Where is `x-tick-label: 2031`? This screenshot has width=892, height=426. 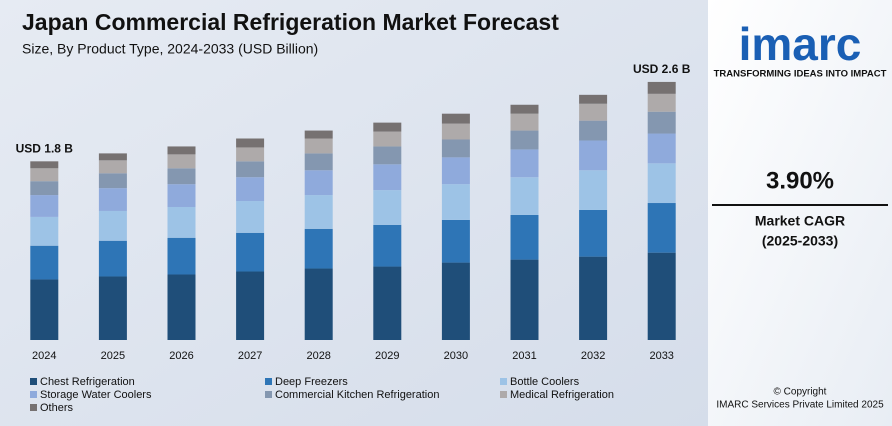 x-tick-label: 2031 is located at coordinates (524, 356).